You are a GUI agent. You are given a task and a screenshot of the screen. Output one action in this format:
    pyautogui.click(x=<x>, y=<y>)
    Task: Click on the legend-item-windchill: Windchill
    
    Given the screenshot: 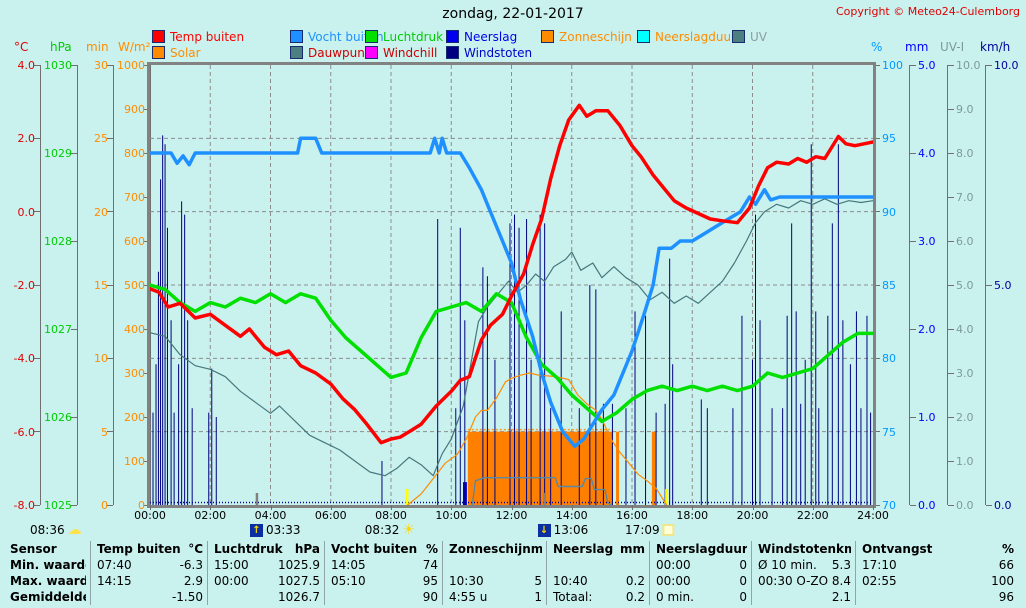 What is the action you would take?
    pyautogui.click(x=401, y=53)
    